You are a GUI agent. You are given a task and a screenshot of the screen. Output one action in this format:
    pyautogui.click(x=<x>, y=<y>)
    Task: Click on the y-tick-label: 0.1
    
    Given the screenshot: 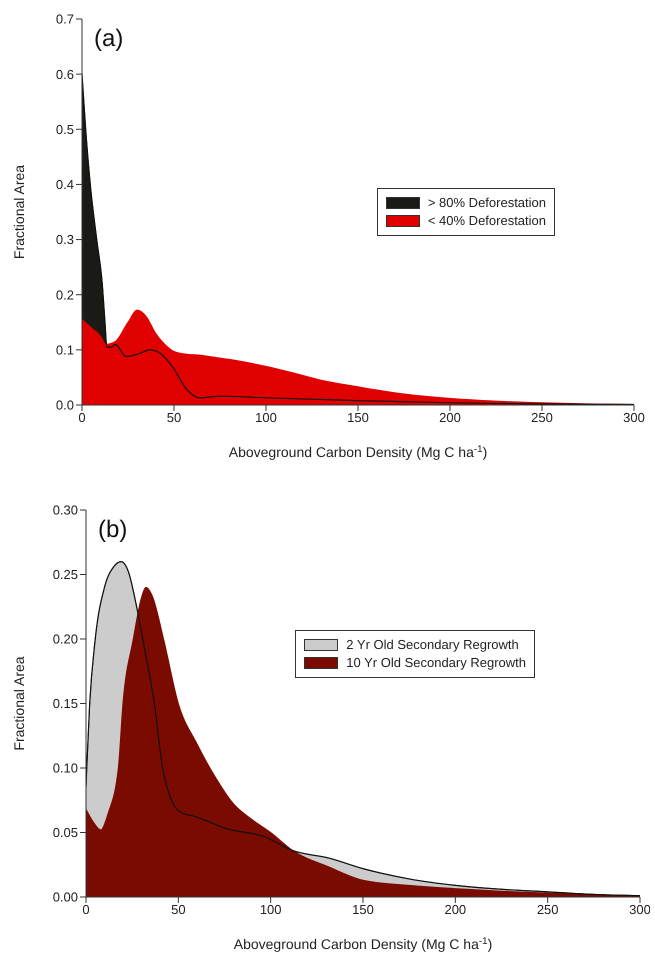 What is the action you would take?
    pyautogui.click(x=65, y=350)
    